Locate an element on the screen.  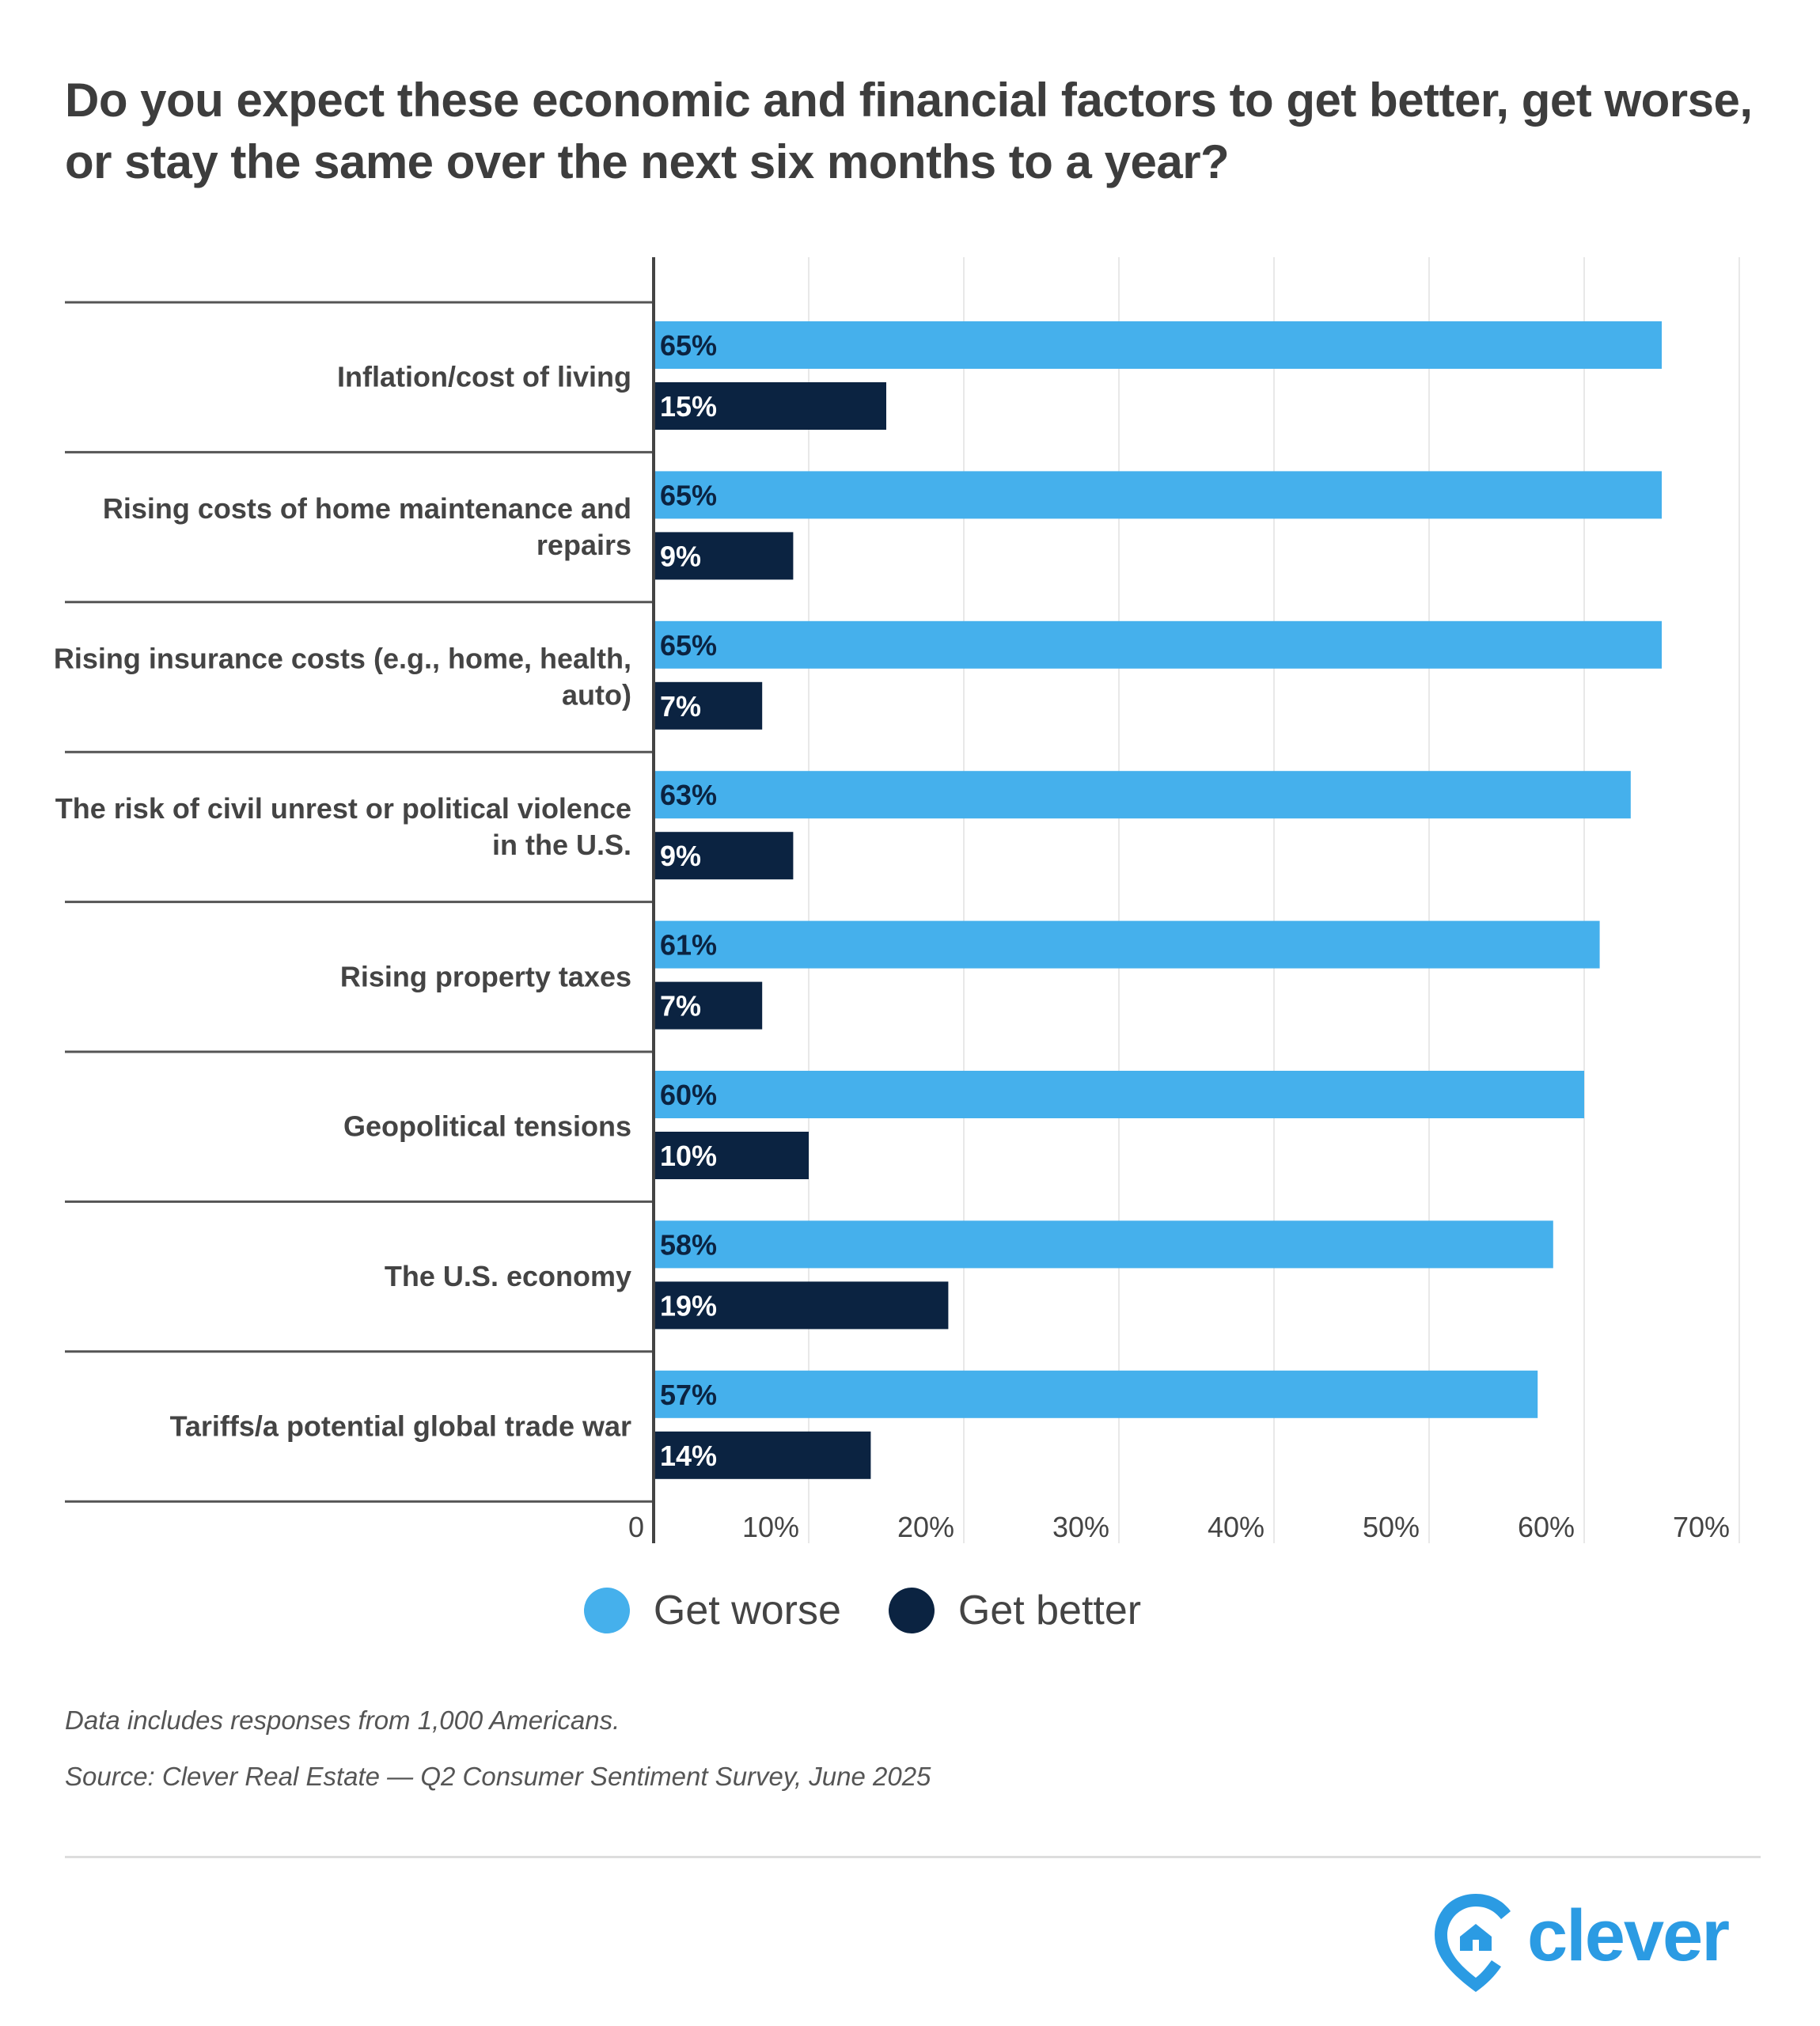
data-label: 63% is located at coordinates (688, 795).